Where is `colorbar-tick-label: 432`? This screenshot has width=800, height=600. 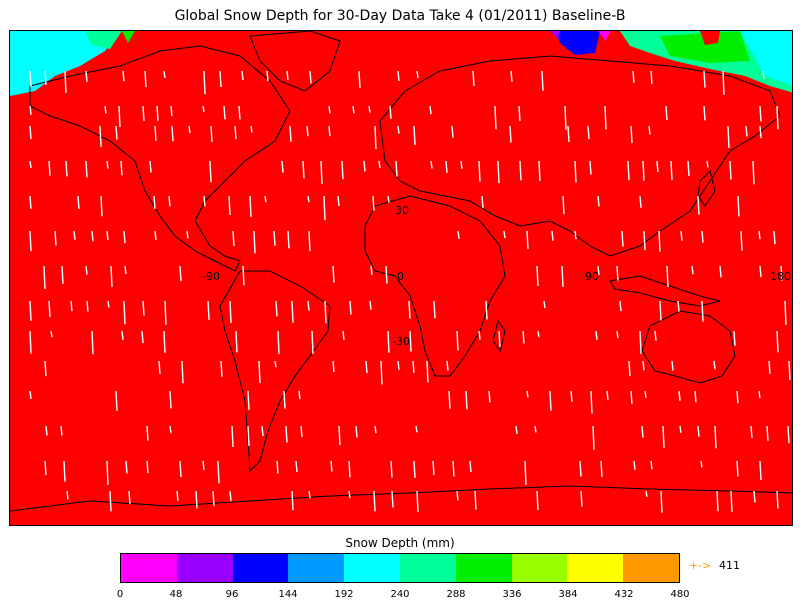
colorbar-tick-label: 432 is located at coordinates (624, 594).